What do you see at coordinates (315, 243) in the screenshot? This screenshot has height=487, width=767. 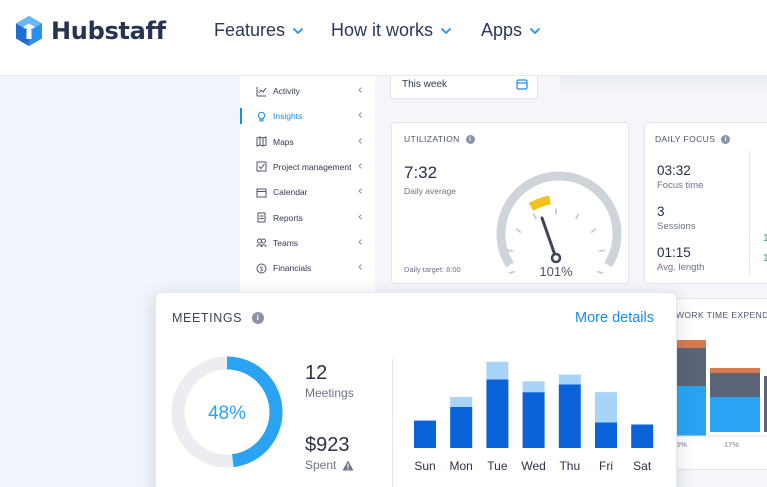 I see `sidebar-item-teams: Teams` at bounding box center [315, 243].